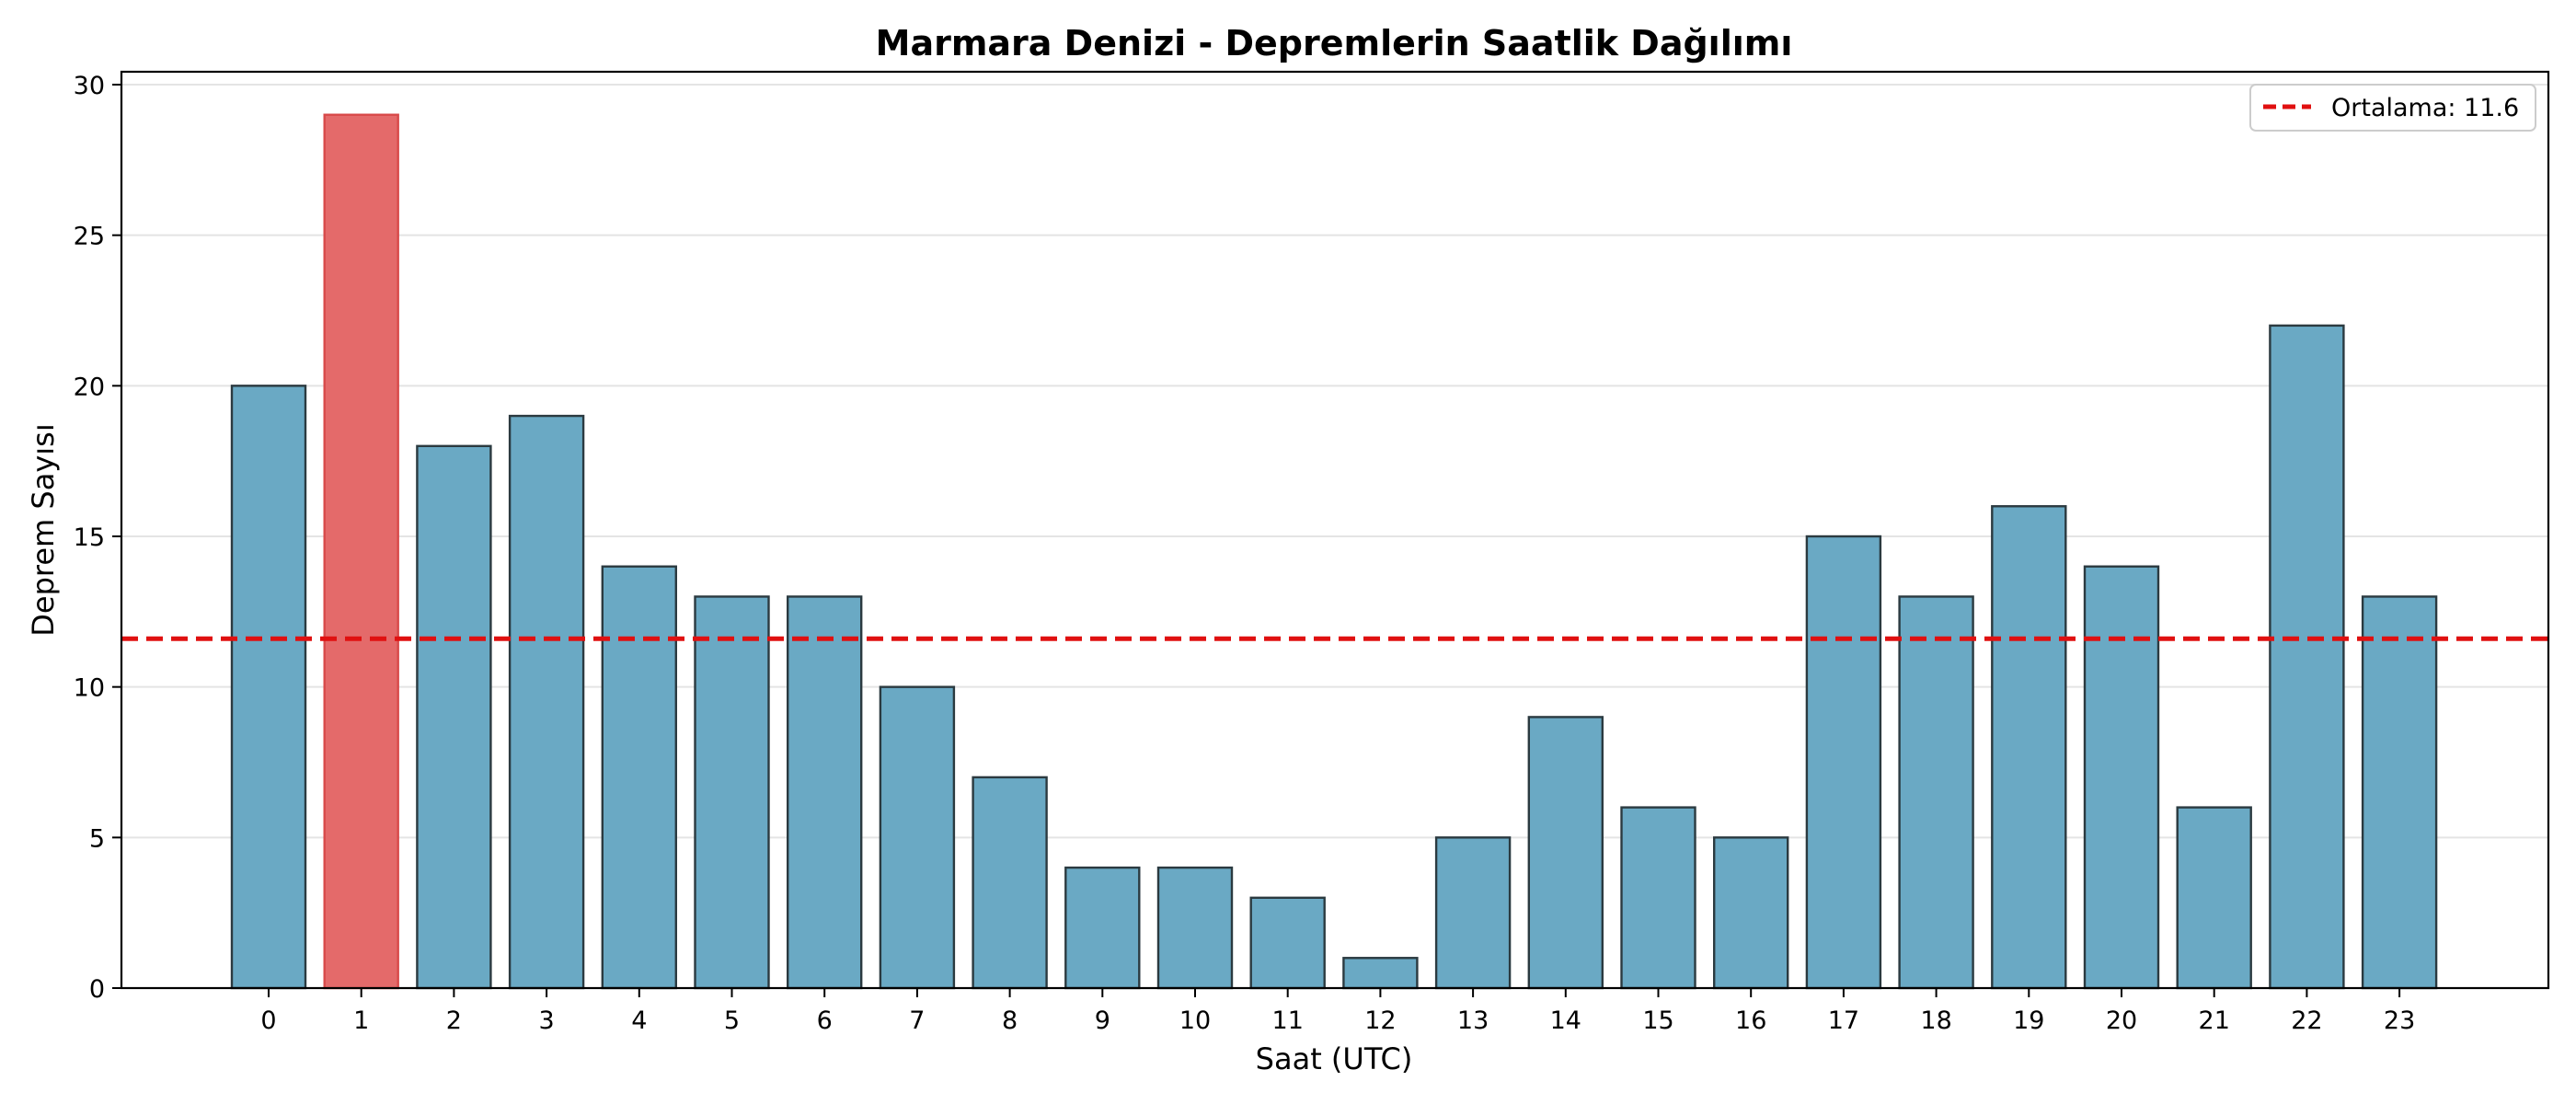 The height and width of the screenshot is (1104, 2576). Describe the element at coordinates (2214, 1020) in the screenshot. I see `x-tick-label: 21` at that location.